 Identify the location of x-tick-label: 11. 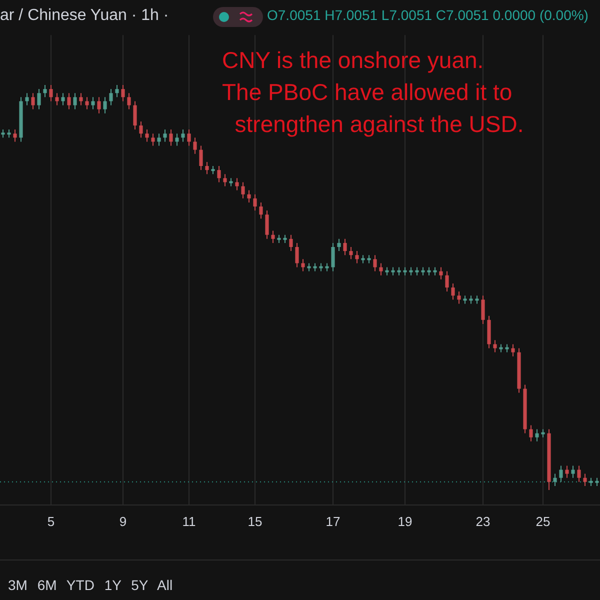
(189, 521).